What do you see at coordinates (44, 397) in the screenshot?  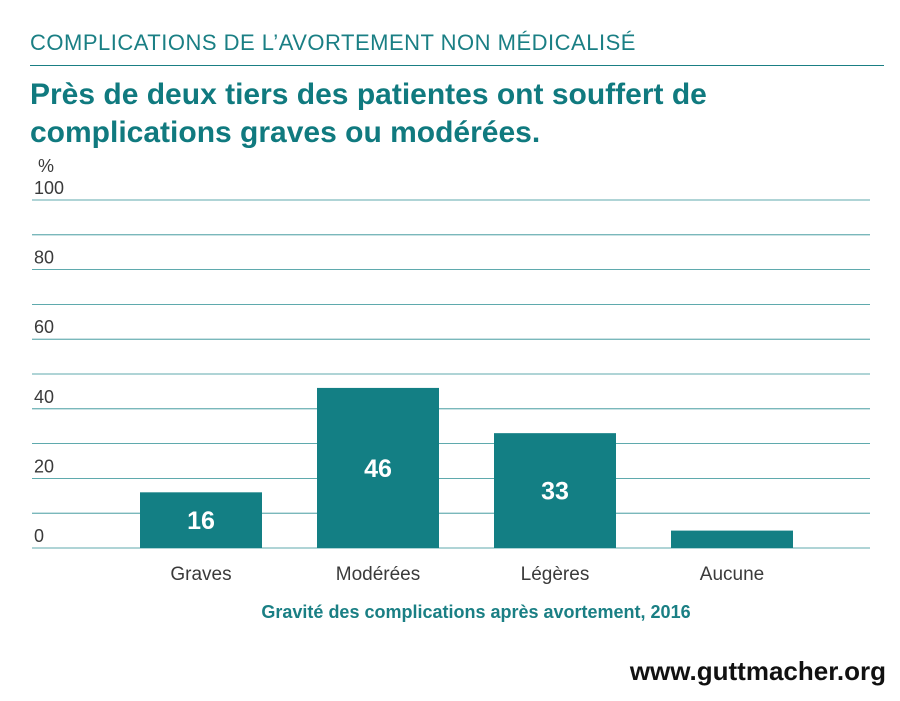 I see `y-tick-label: 40` at bounding box center [44, 397].